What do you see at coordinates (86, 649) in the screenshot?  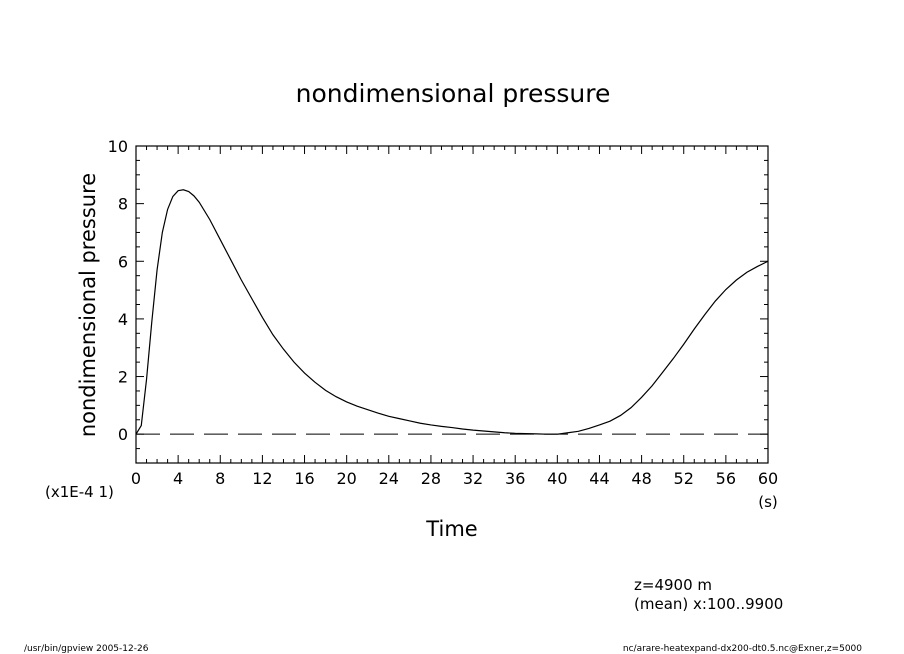 I see `footer-left: /usr/bin/gpview 2005-12-26` at bounding box center [86, 649].